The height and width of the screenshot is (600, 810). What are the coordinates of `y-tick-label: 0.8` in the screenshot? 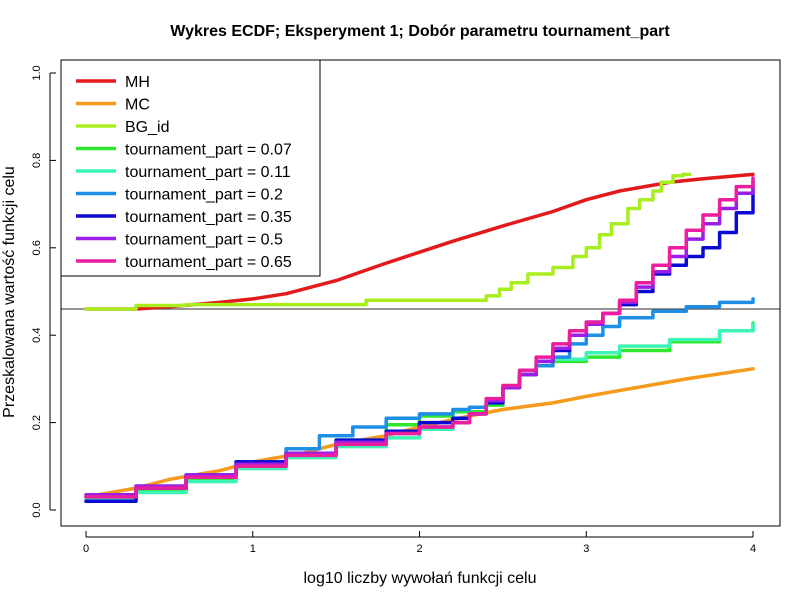 It's located at (37, 160).